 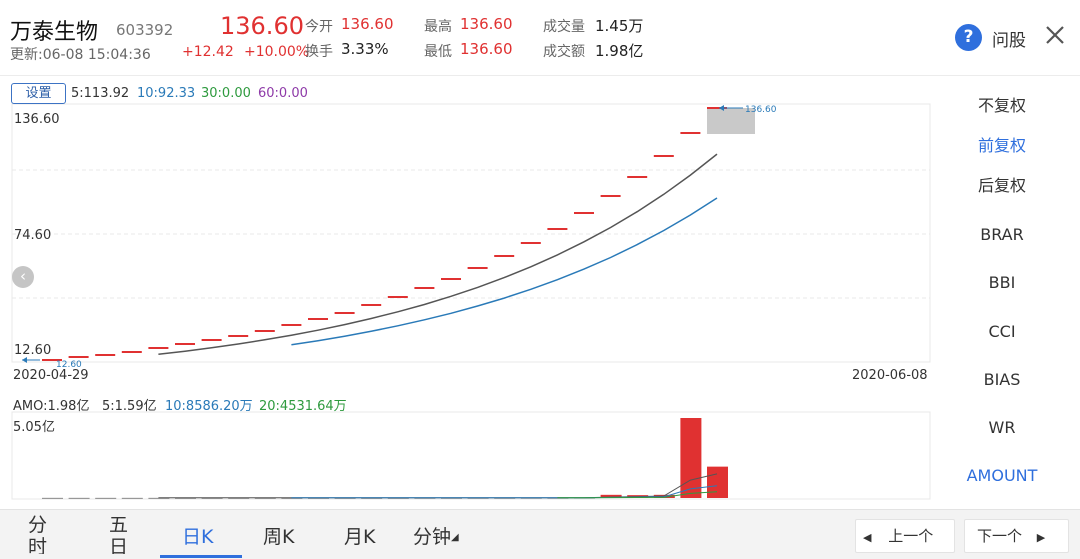 What do you see at coordinates (486, 24) in the screenshot?
I see `high-value: 136.60` at bounding box center [486, 24].